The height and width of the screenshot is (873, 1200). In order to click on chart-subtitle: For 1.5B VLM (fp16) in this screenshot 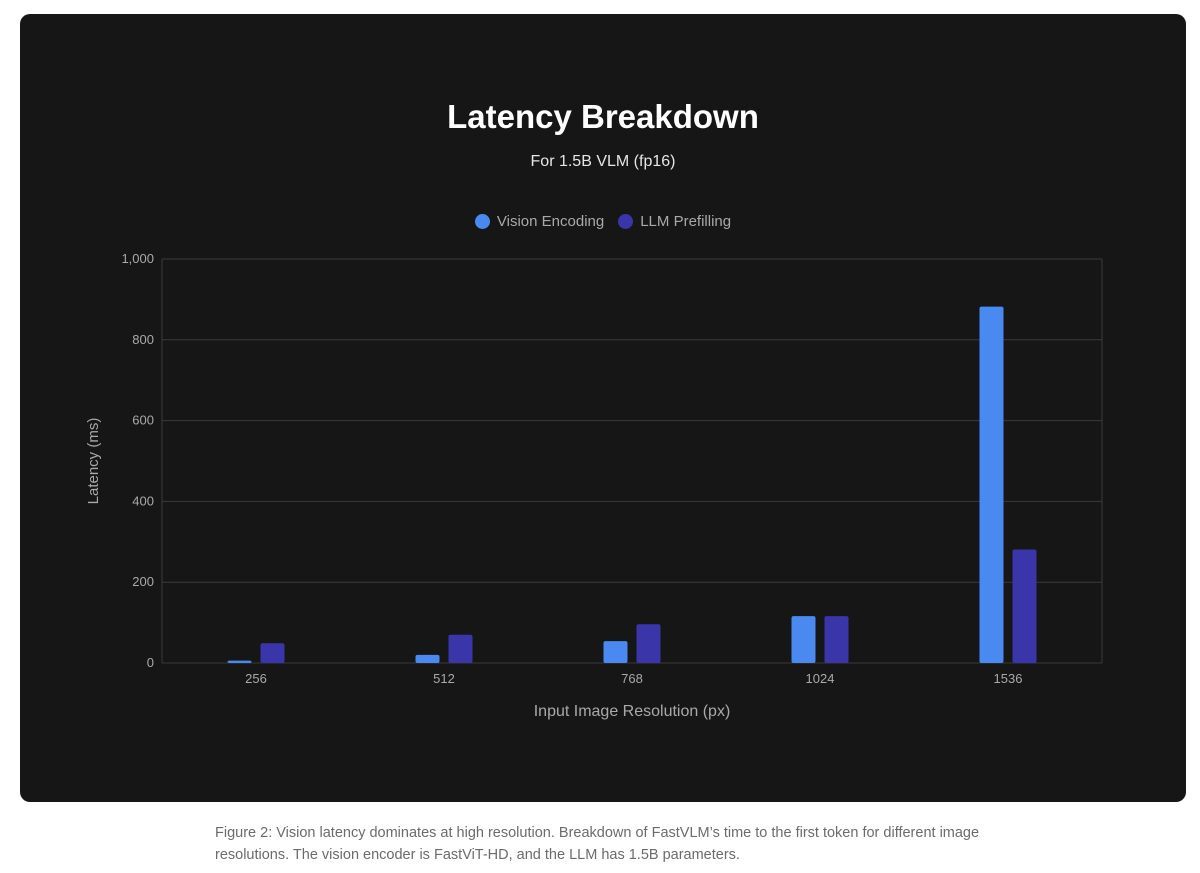, I will do `click(603, 161)`.